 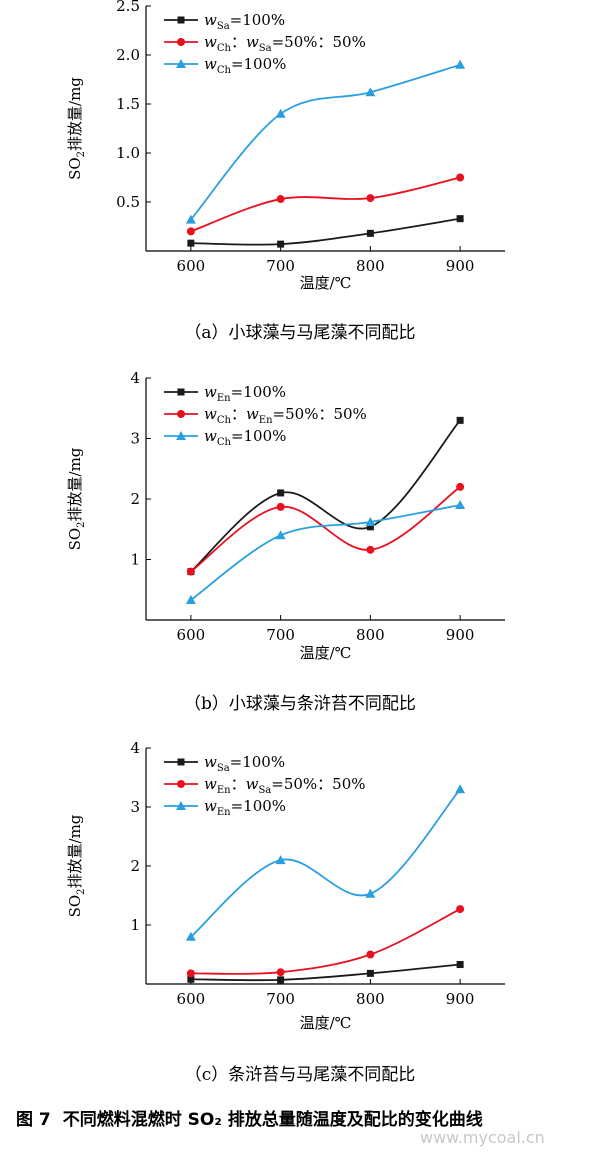 What do you see at coordinates (300, 333) in the screenshot?
I see `caption-a: （a）小球藻与马尾藻不同配比` at bounding box center [300, 333].